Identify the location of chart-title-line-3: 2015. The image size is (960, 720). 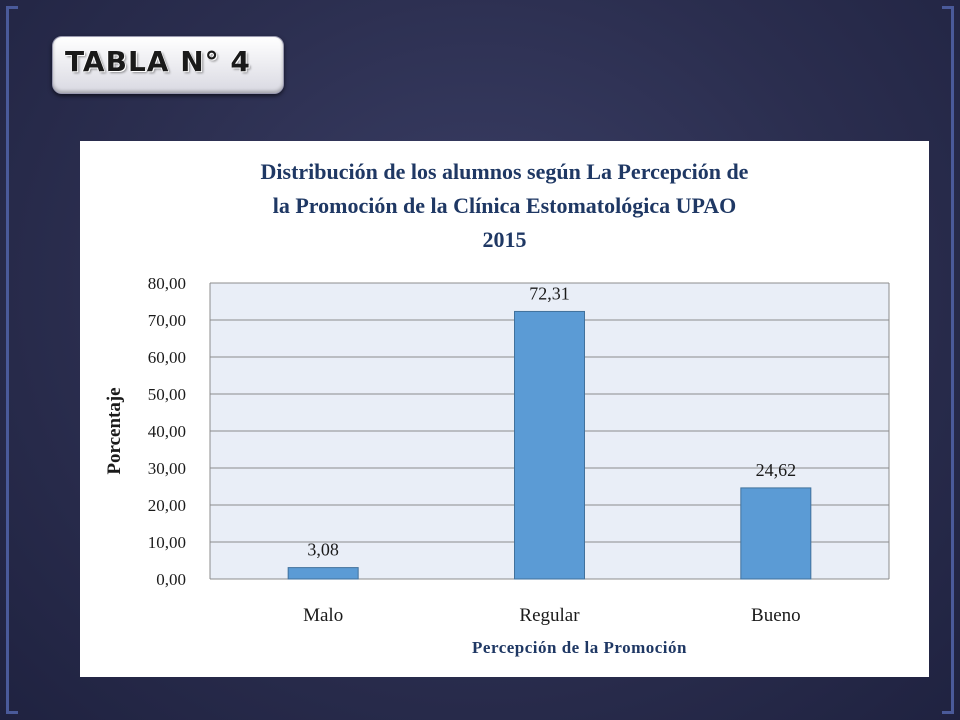
(504, 239).